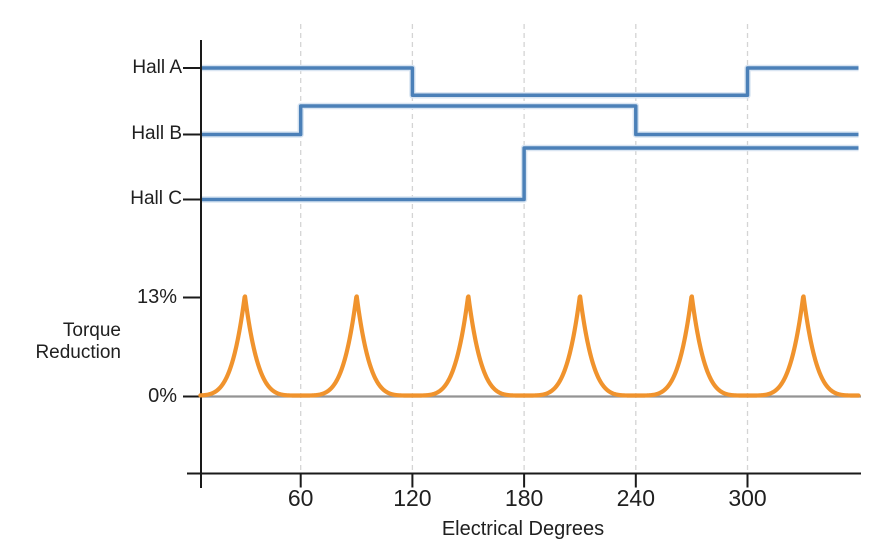 Image resolution: width=887 pixels, height=560 pixels. I want to click on torque-axis-label-line2: Reduction, so click(78, 352).